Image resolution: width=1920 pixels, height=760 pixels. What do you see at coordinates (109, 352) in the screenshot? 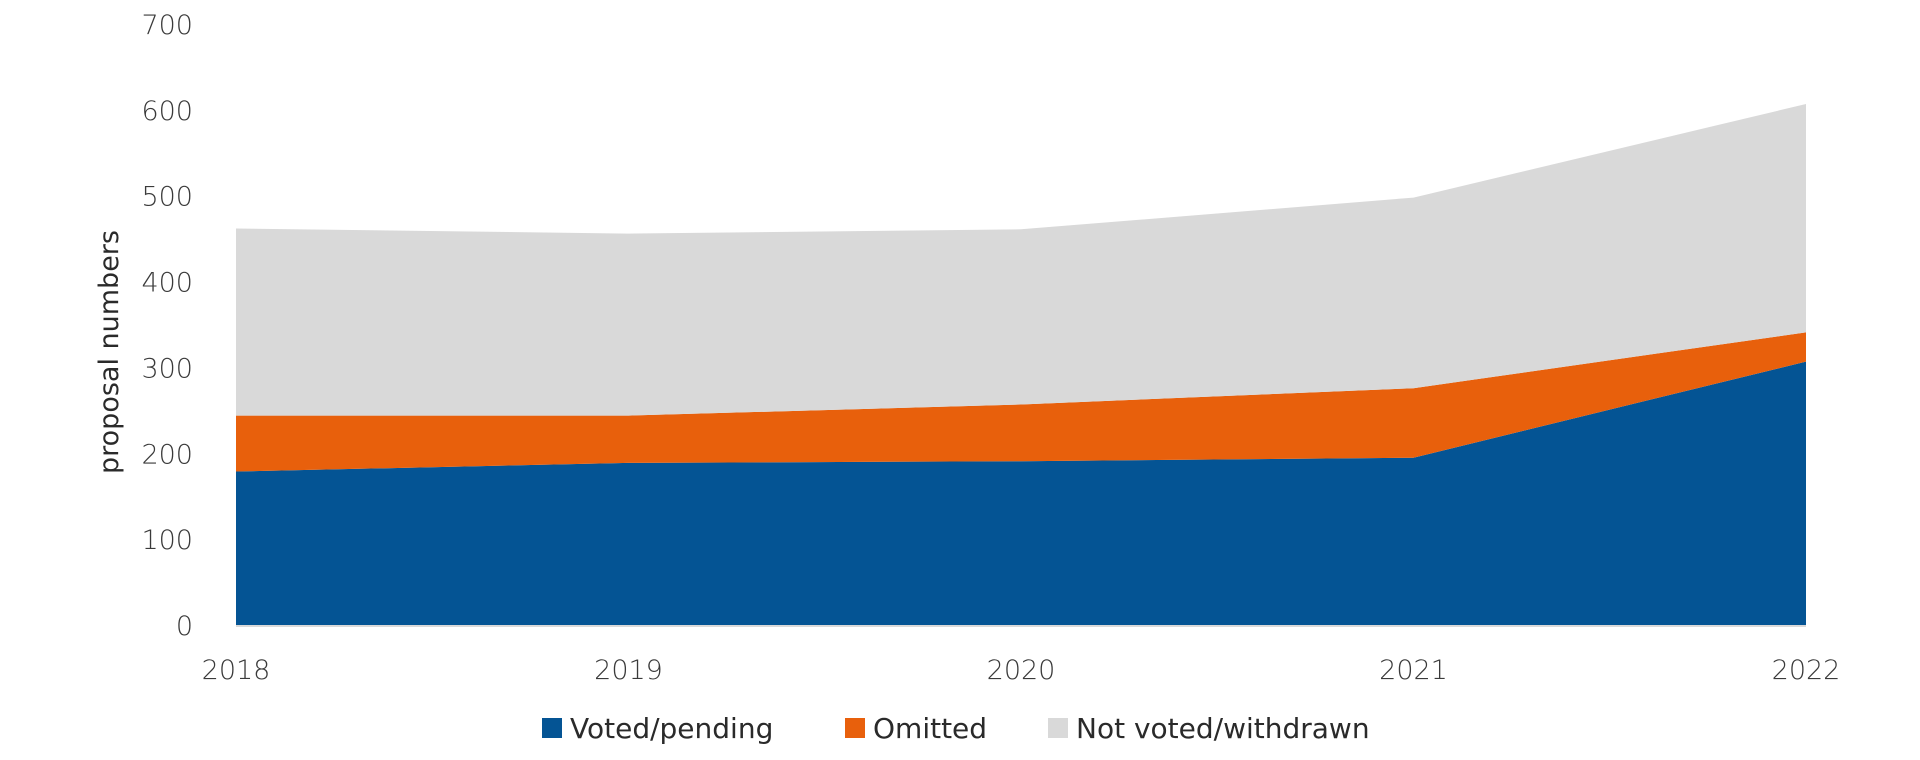
I see `y-axis-title: proposal numbers` at bounding box center [109, 352].